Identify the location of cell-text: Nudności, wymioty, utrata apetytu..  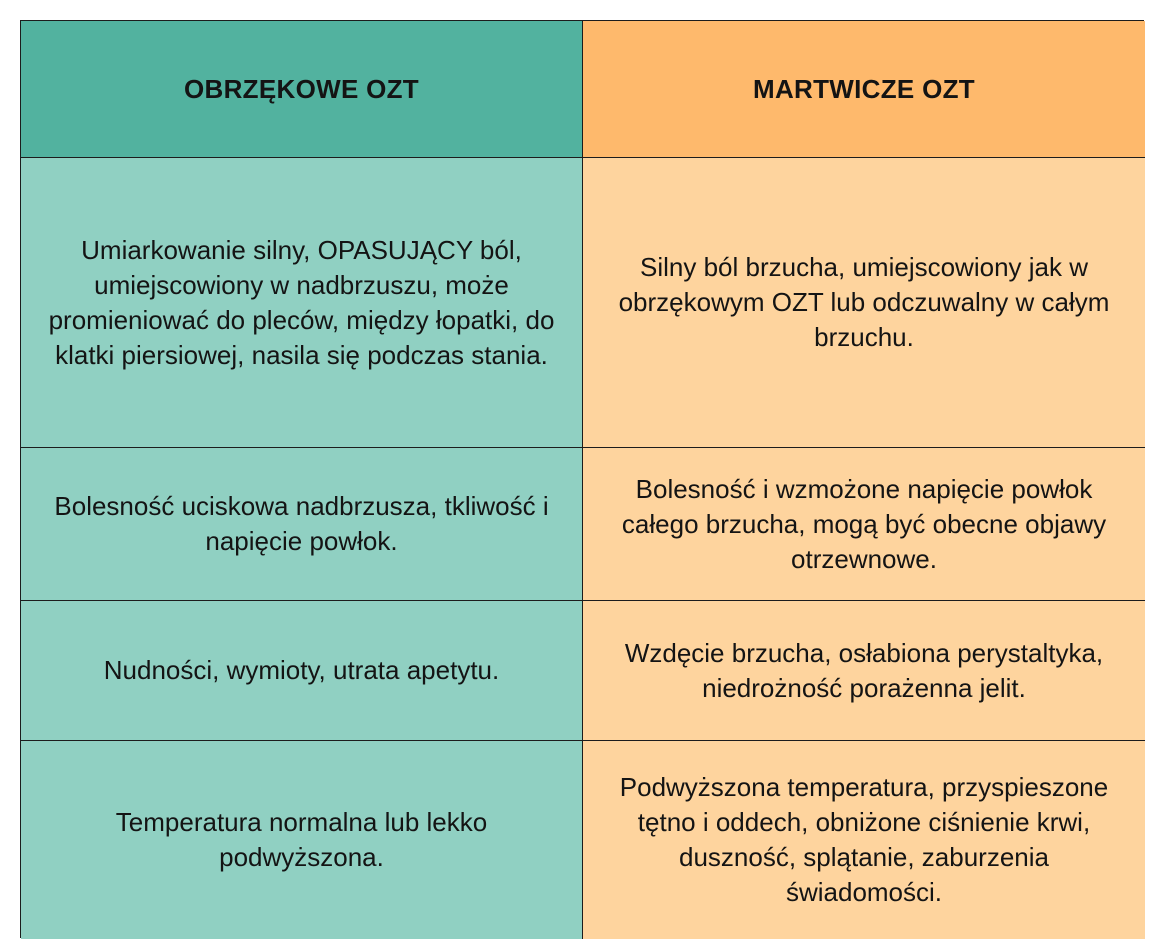
(301, 670).